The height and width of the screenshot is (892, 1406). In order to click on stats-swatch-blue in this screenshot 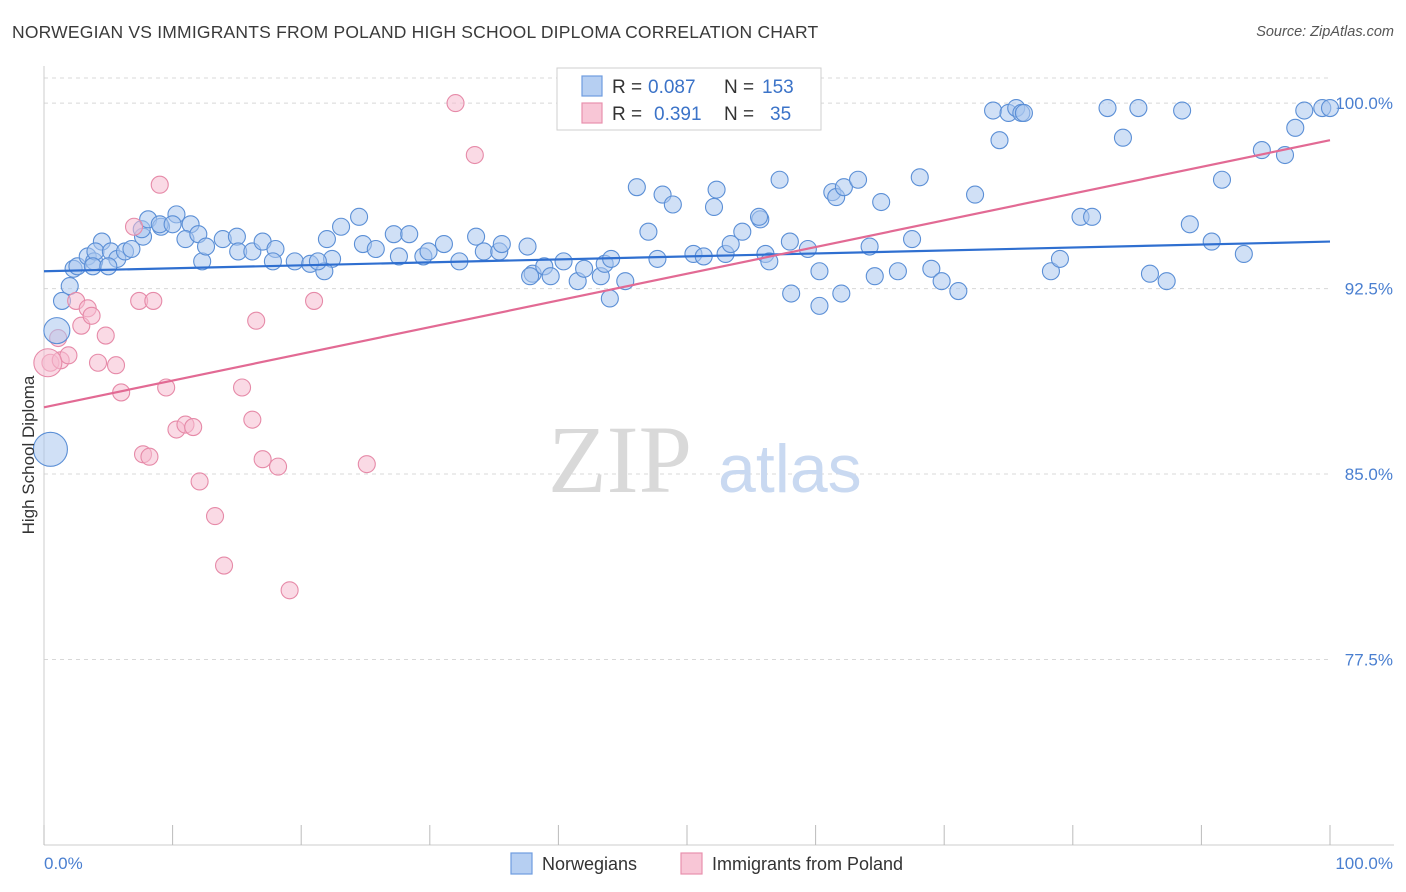, I will do `click(592, 86)`.